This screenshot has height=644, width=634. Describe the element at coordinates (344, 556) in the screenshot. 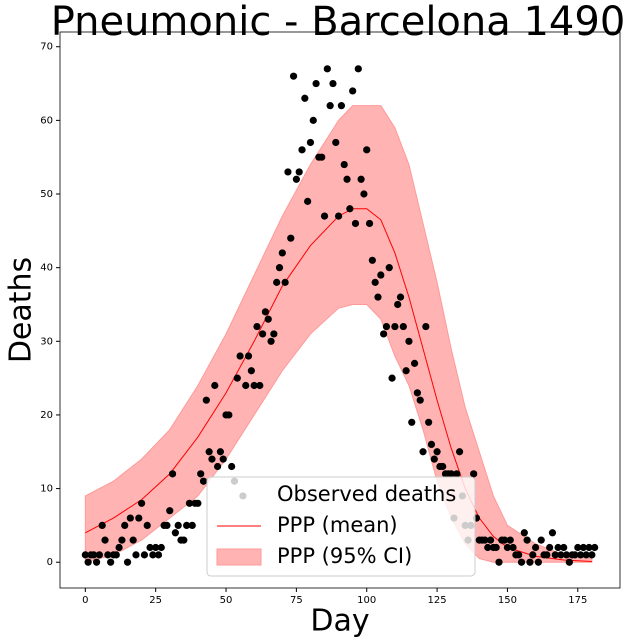

I see `legend-label: PPP (95% CI)` at that location.